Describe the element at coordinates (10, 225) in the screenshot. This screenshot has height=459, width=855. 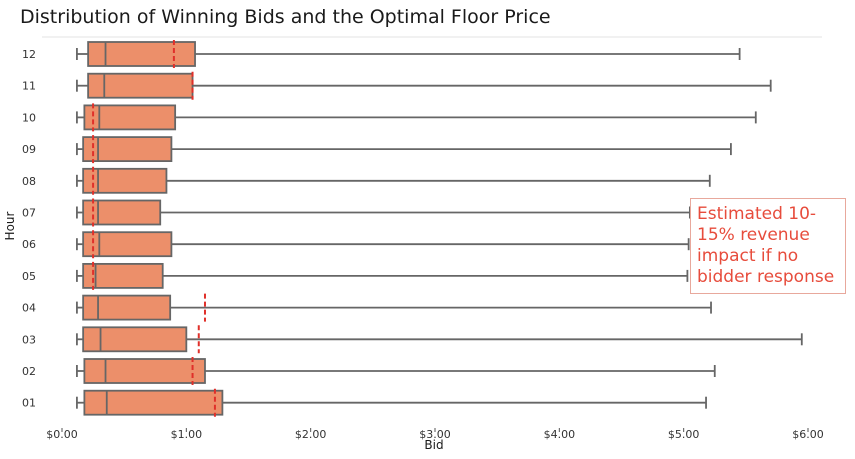
I see `y-axis-label: Hour` at that location.